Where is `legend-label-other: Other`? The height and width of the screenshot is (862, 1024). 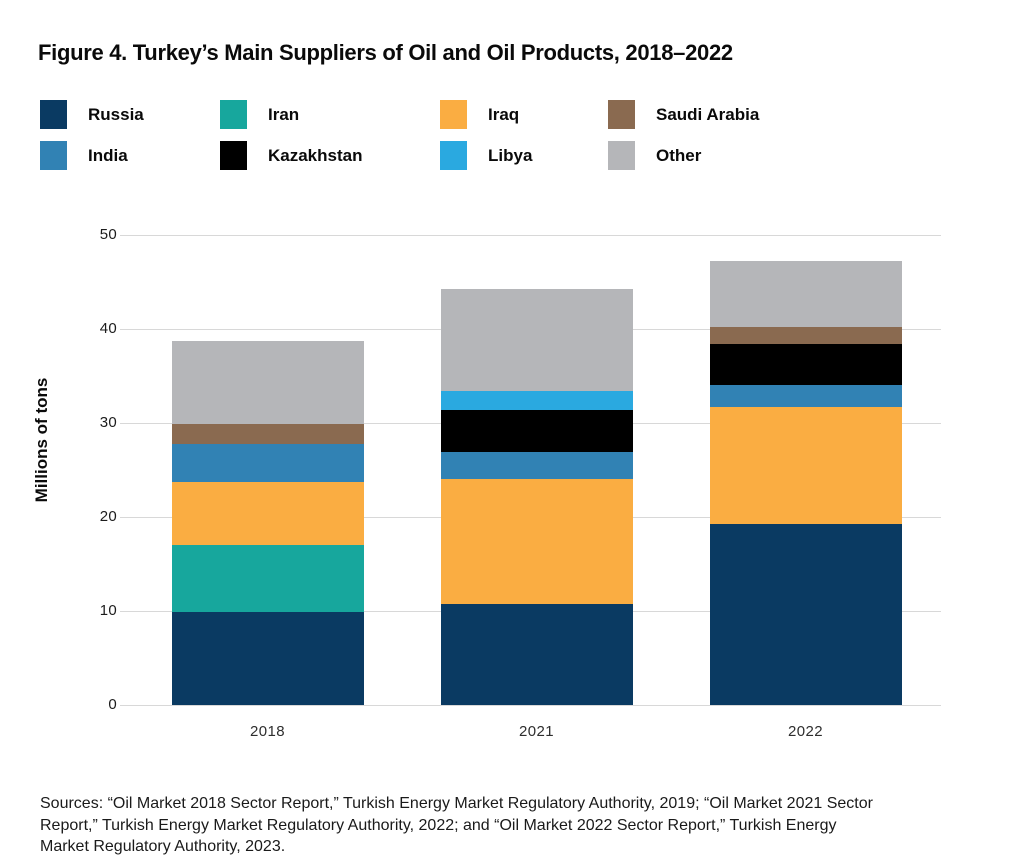 legend-label-other: Other is located at coordinates (679, 155).